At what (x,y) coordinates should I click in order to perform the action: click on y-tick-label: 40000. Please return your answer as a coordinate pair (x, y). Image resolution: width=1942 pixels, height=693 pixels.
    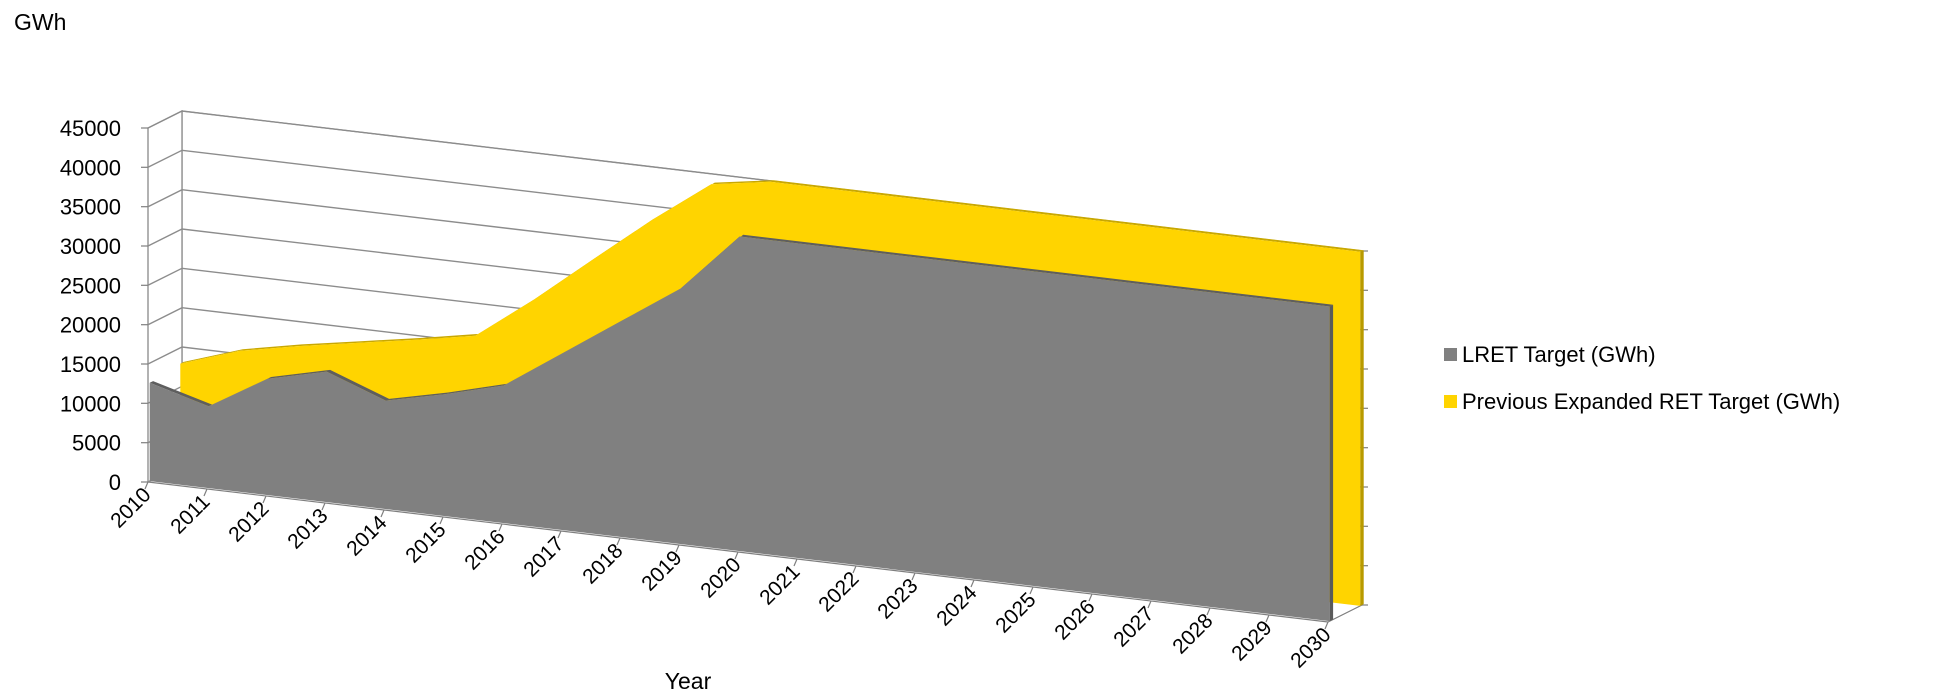
    Looking at the image, I should click on (90, 167).